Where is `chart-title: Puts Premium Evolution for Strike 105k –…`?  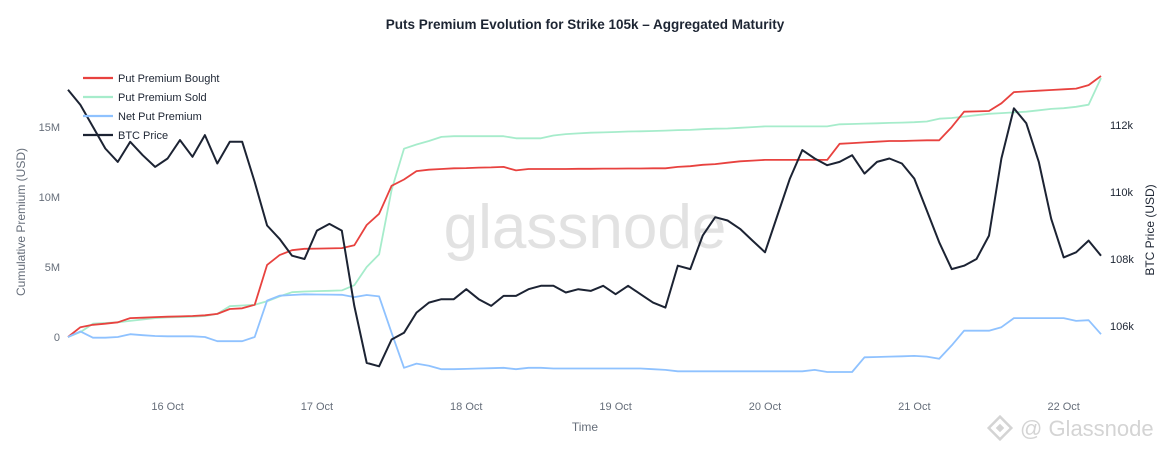
chart-title: Puts Premium Evolution for Strike 105k –… is located at coordinates (585, 24).